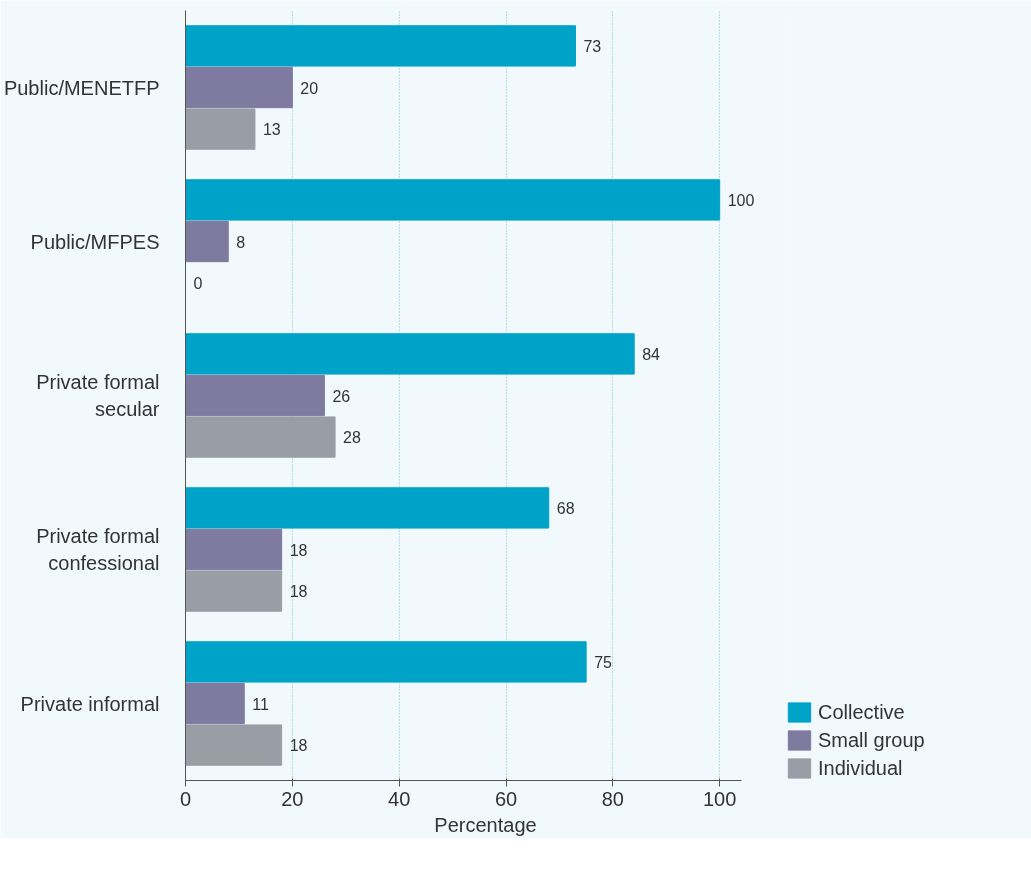  What do you see at coordinates (241, 242) in the screenshot?
I see `data-label: 8` at bounding box center [241, 242].